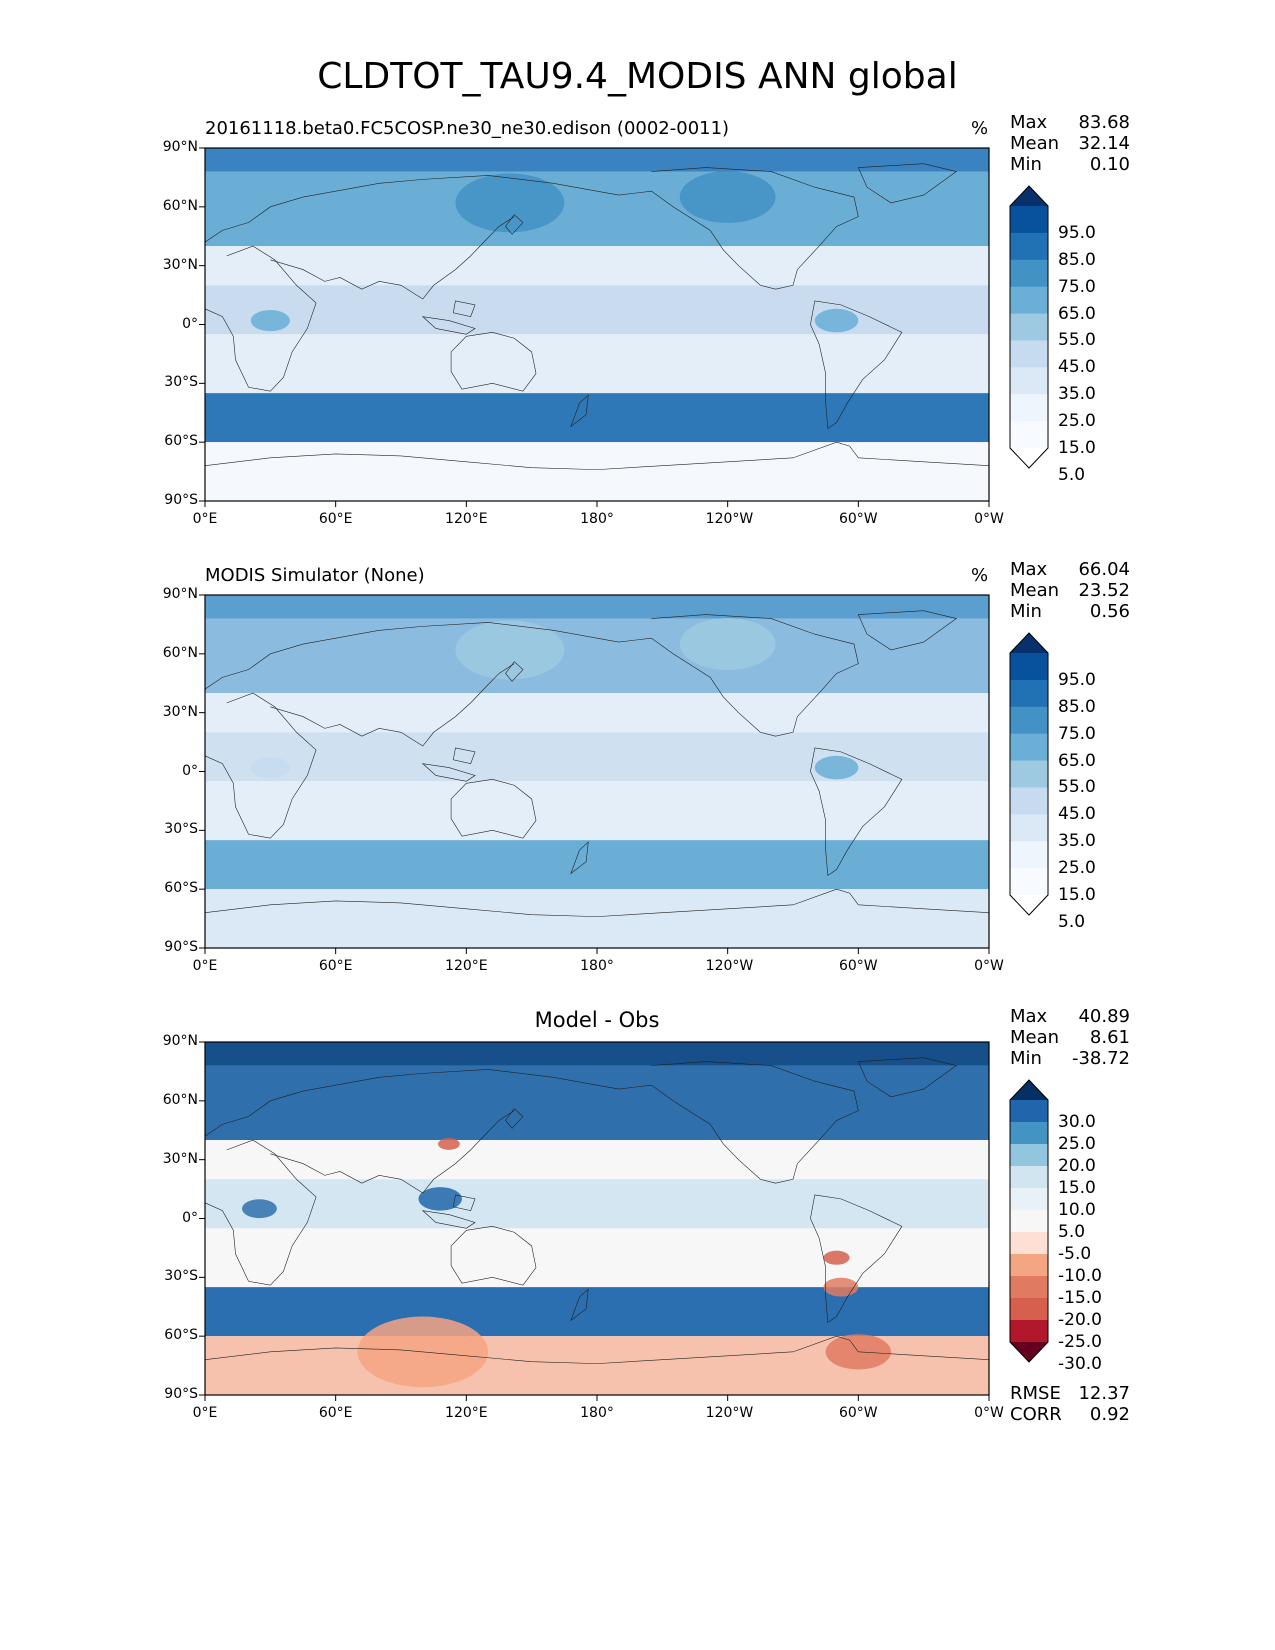  Describe the element at coordinates (980, 575) in the screenshot. I see `panel-units: %` at that location.